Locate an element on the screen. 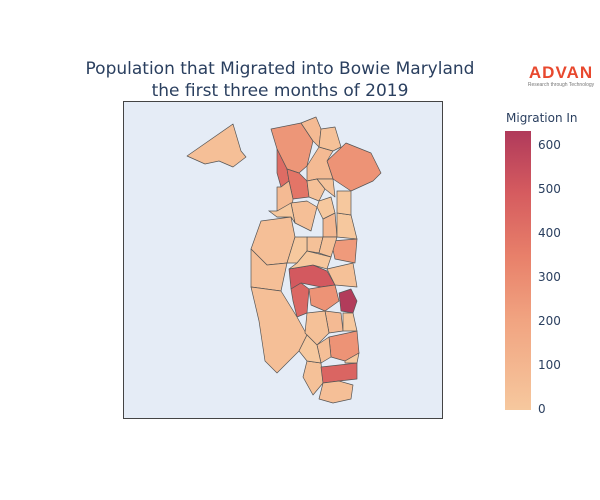 This screenshot has width=600, height=500. map-region-r4 is located at coordinates (354, 167).